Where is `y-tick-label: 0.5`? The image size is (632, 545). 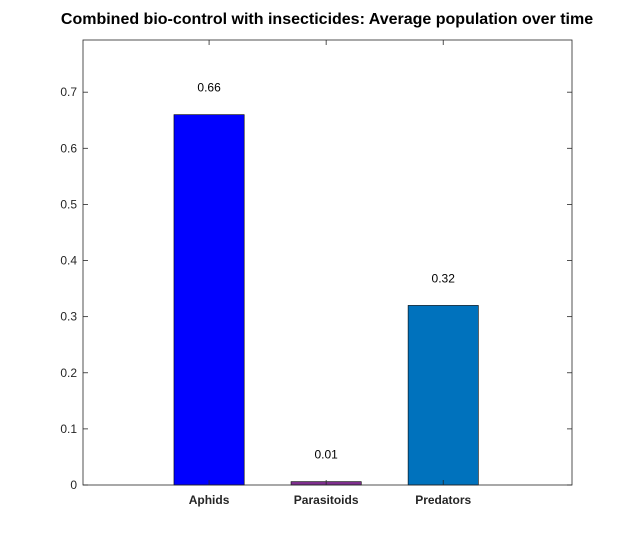
y-tick-label: 0.5 is located at coordinates (68, 204).